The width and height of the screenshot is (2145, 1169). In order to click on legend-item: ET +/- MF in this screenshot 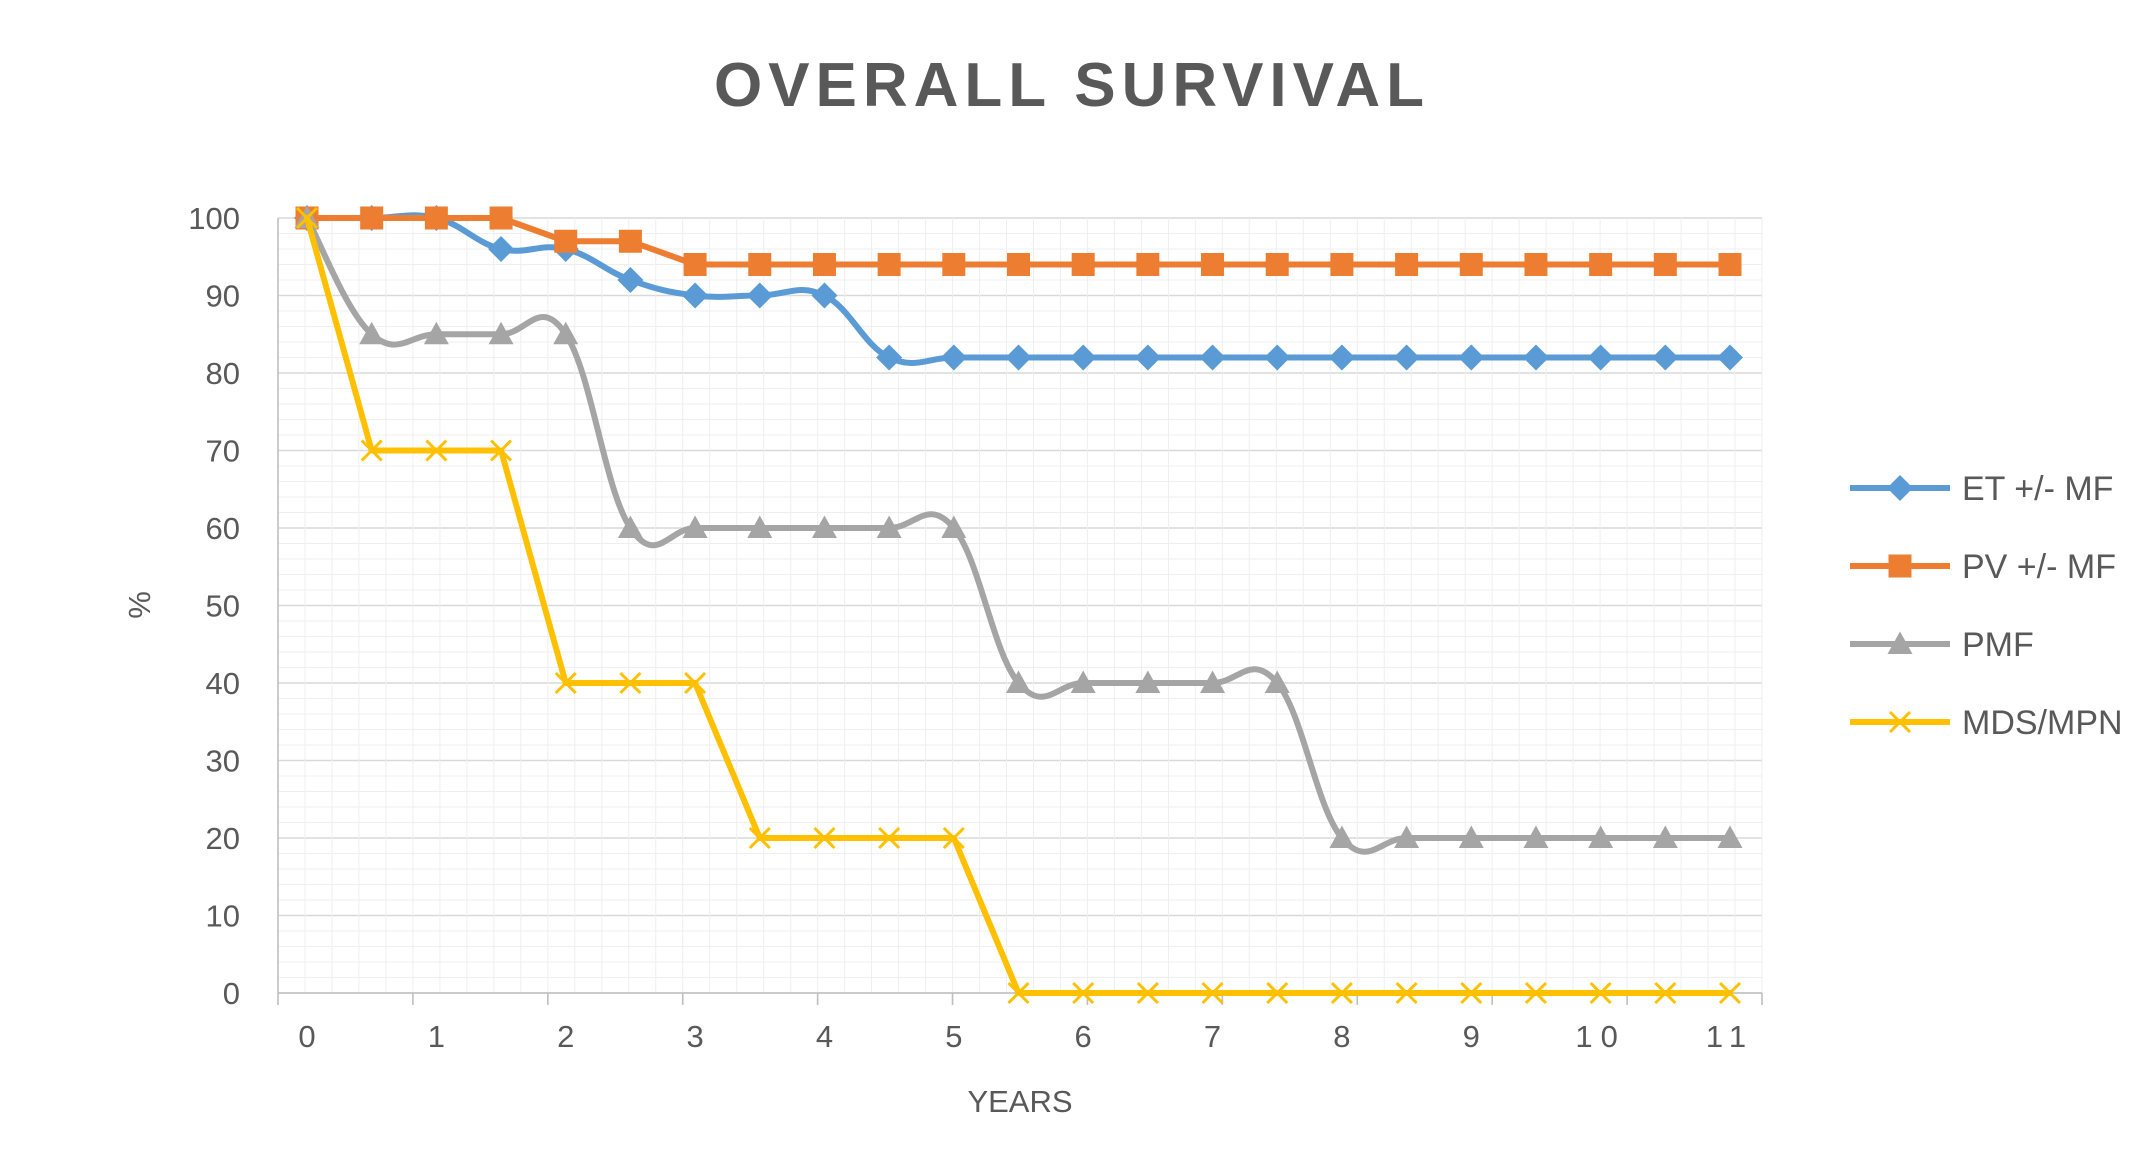, I will do `click(1981, 489)`.